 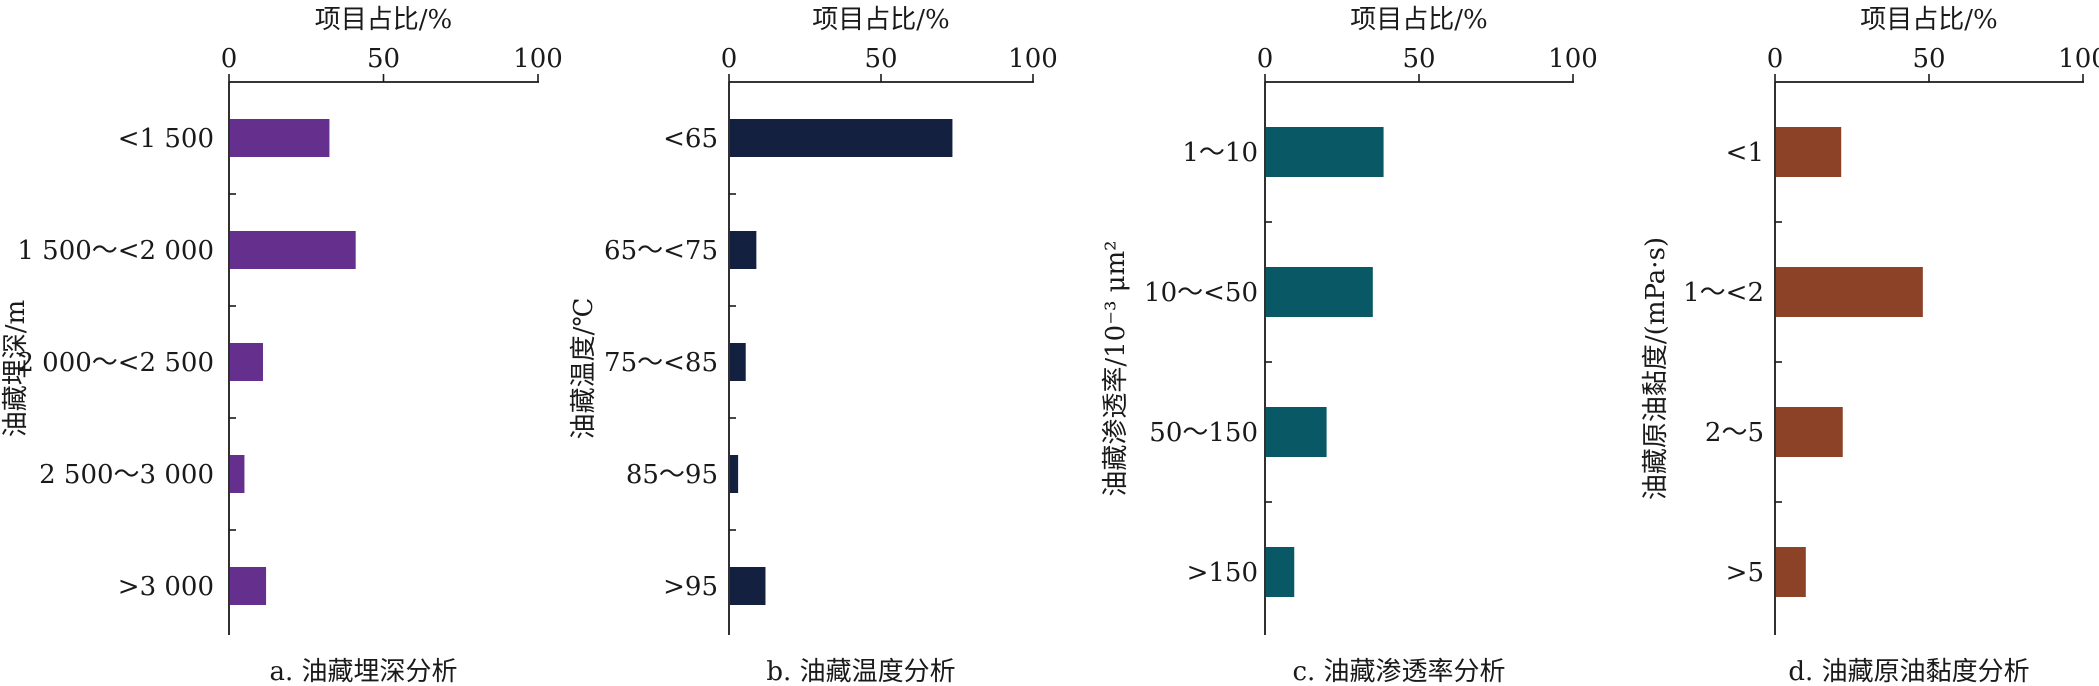 I want to click on y-axis-title: 油藏原油黏度/(mPa·s), so click(x=1656, y=368).